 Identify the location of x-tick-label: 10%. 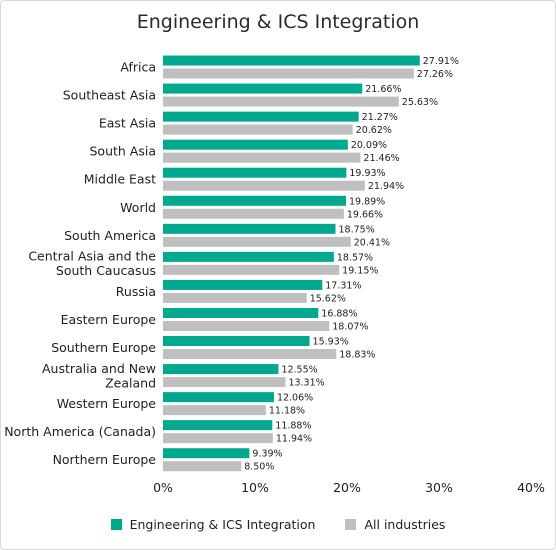
(255, 487).